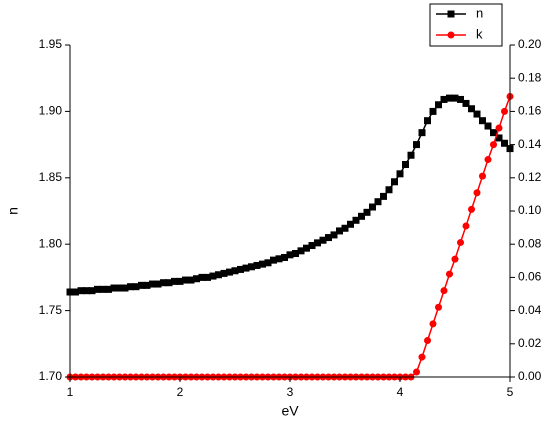 The image size is (550, 429). What do you see at coordinates (530, 44) in the screenshot?
I see `y2-tick-label: 0.20` at bounding box center [530, 44].